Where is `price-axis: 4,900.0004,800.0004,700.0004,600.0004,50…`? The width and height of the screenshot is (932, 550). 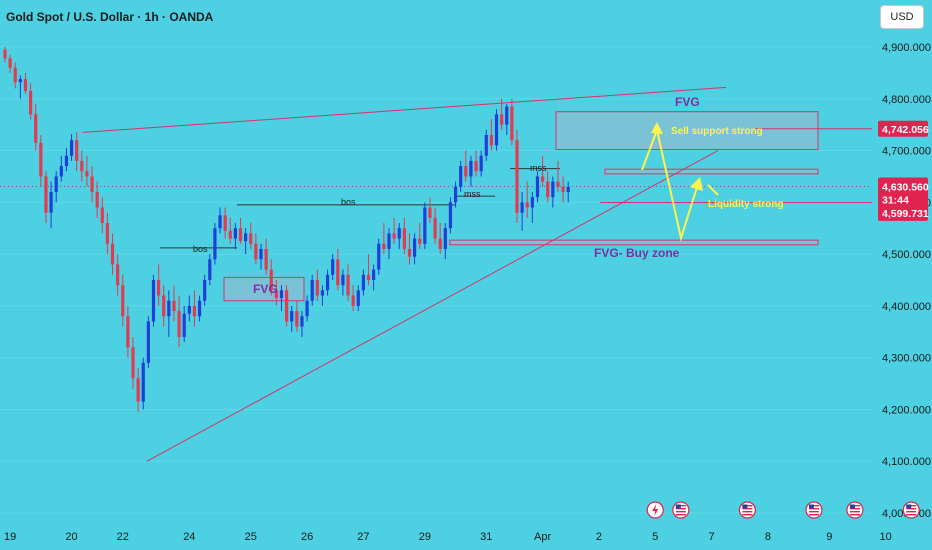 price-axis: 4,900.0004,800.0004,700.0004,600.0004,50… is located at coordinates (904, 281).